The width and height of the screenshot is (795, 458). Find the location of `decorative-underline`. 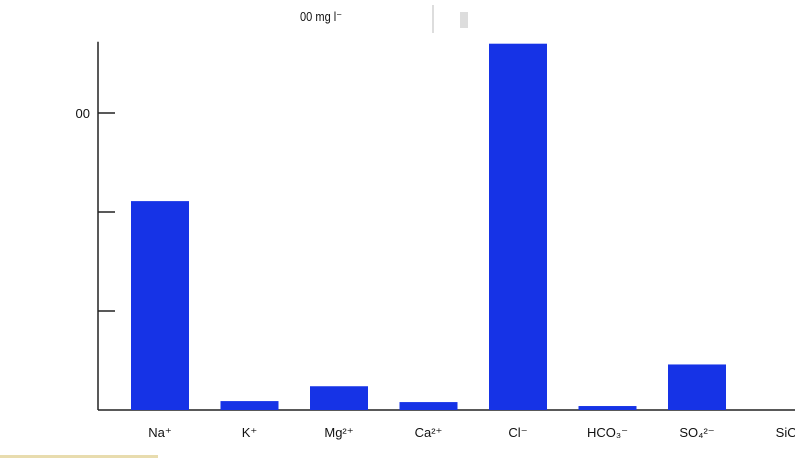

decorative-underline is located at coordinates (79, 456).